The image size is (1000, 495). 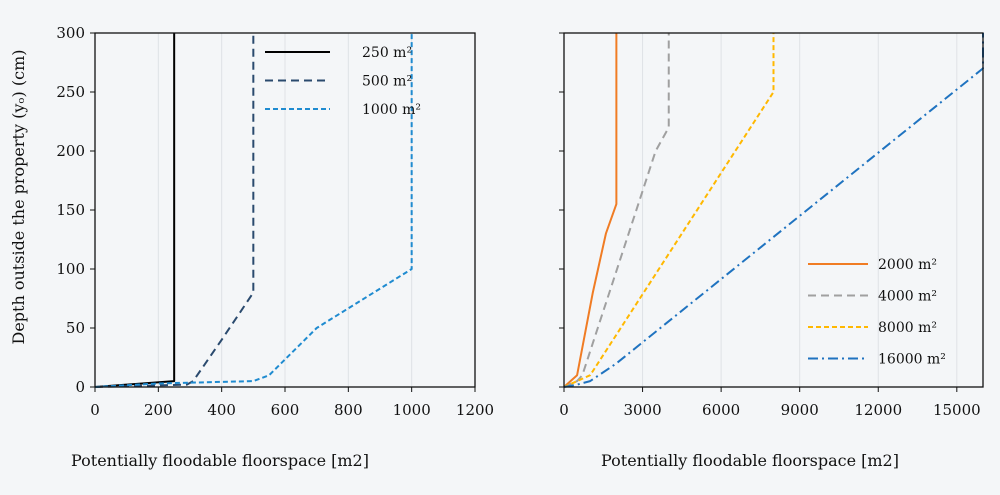 What do you see at coordinates (387, 82) in the screenshot?
I see `legend-label-2: 500 m²` at bounding box center [387, 82].